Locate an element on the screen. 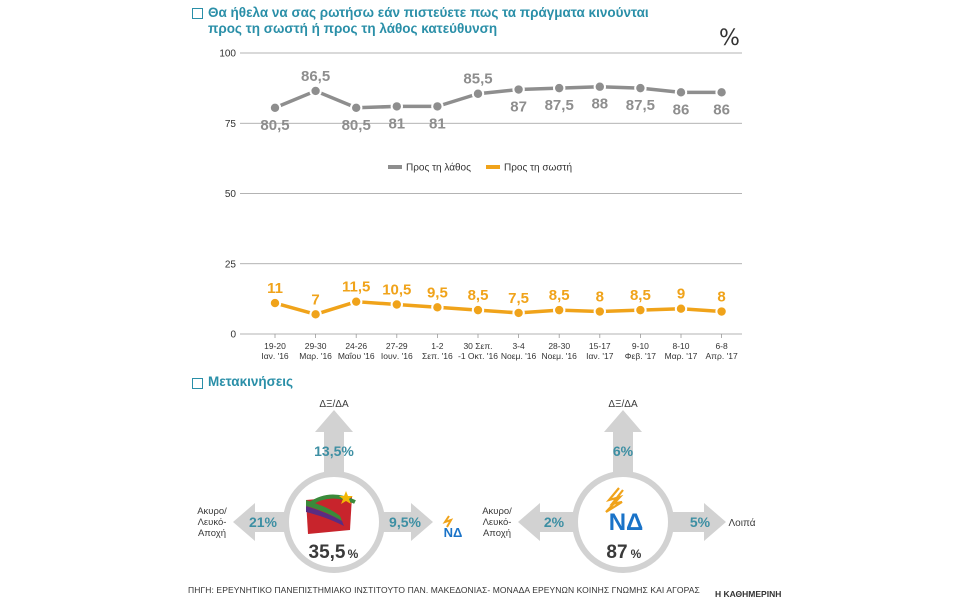 The image size is (960, 600). up-arrow is located at coordinates (334, 447).